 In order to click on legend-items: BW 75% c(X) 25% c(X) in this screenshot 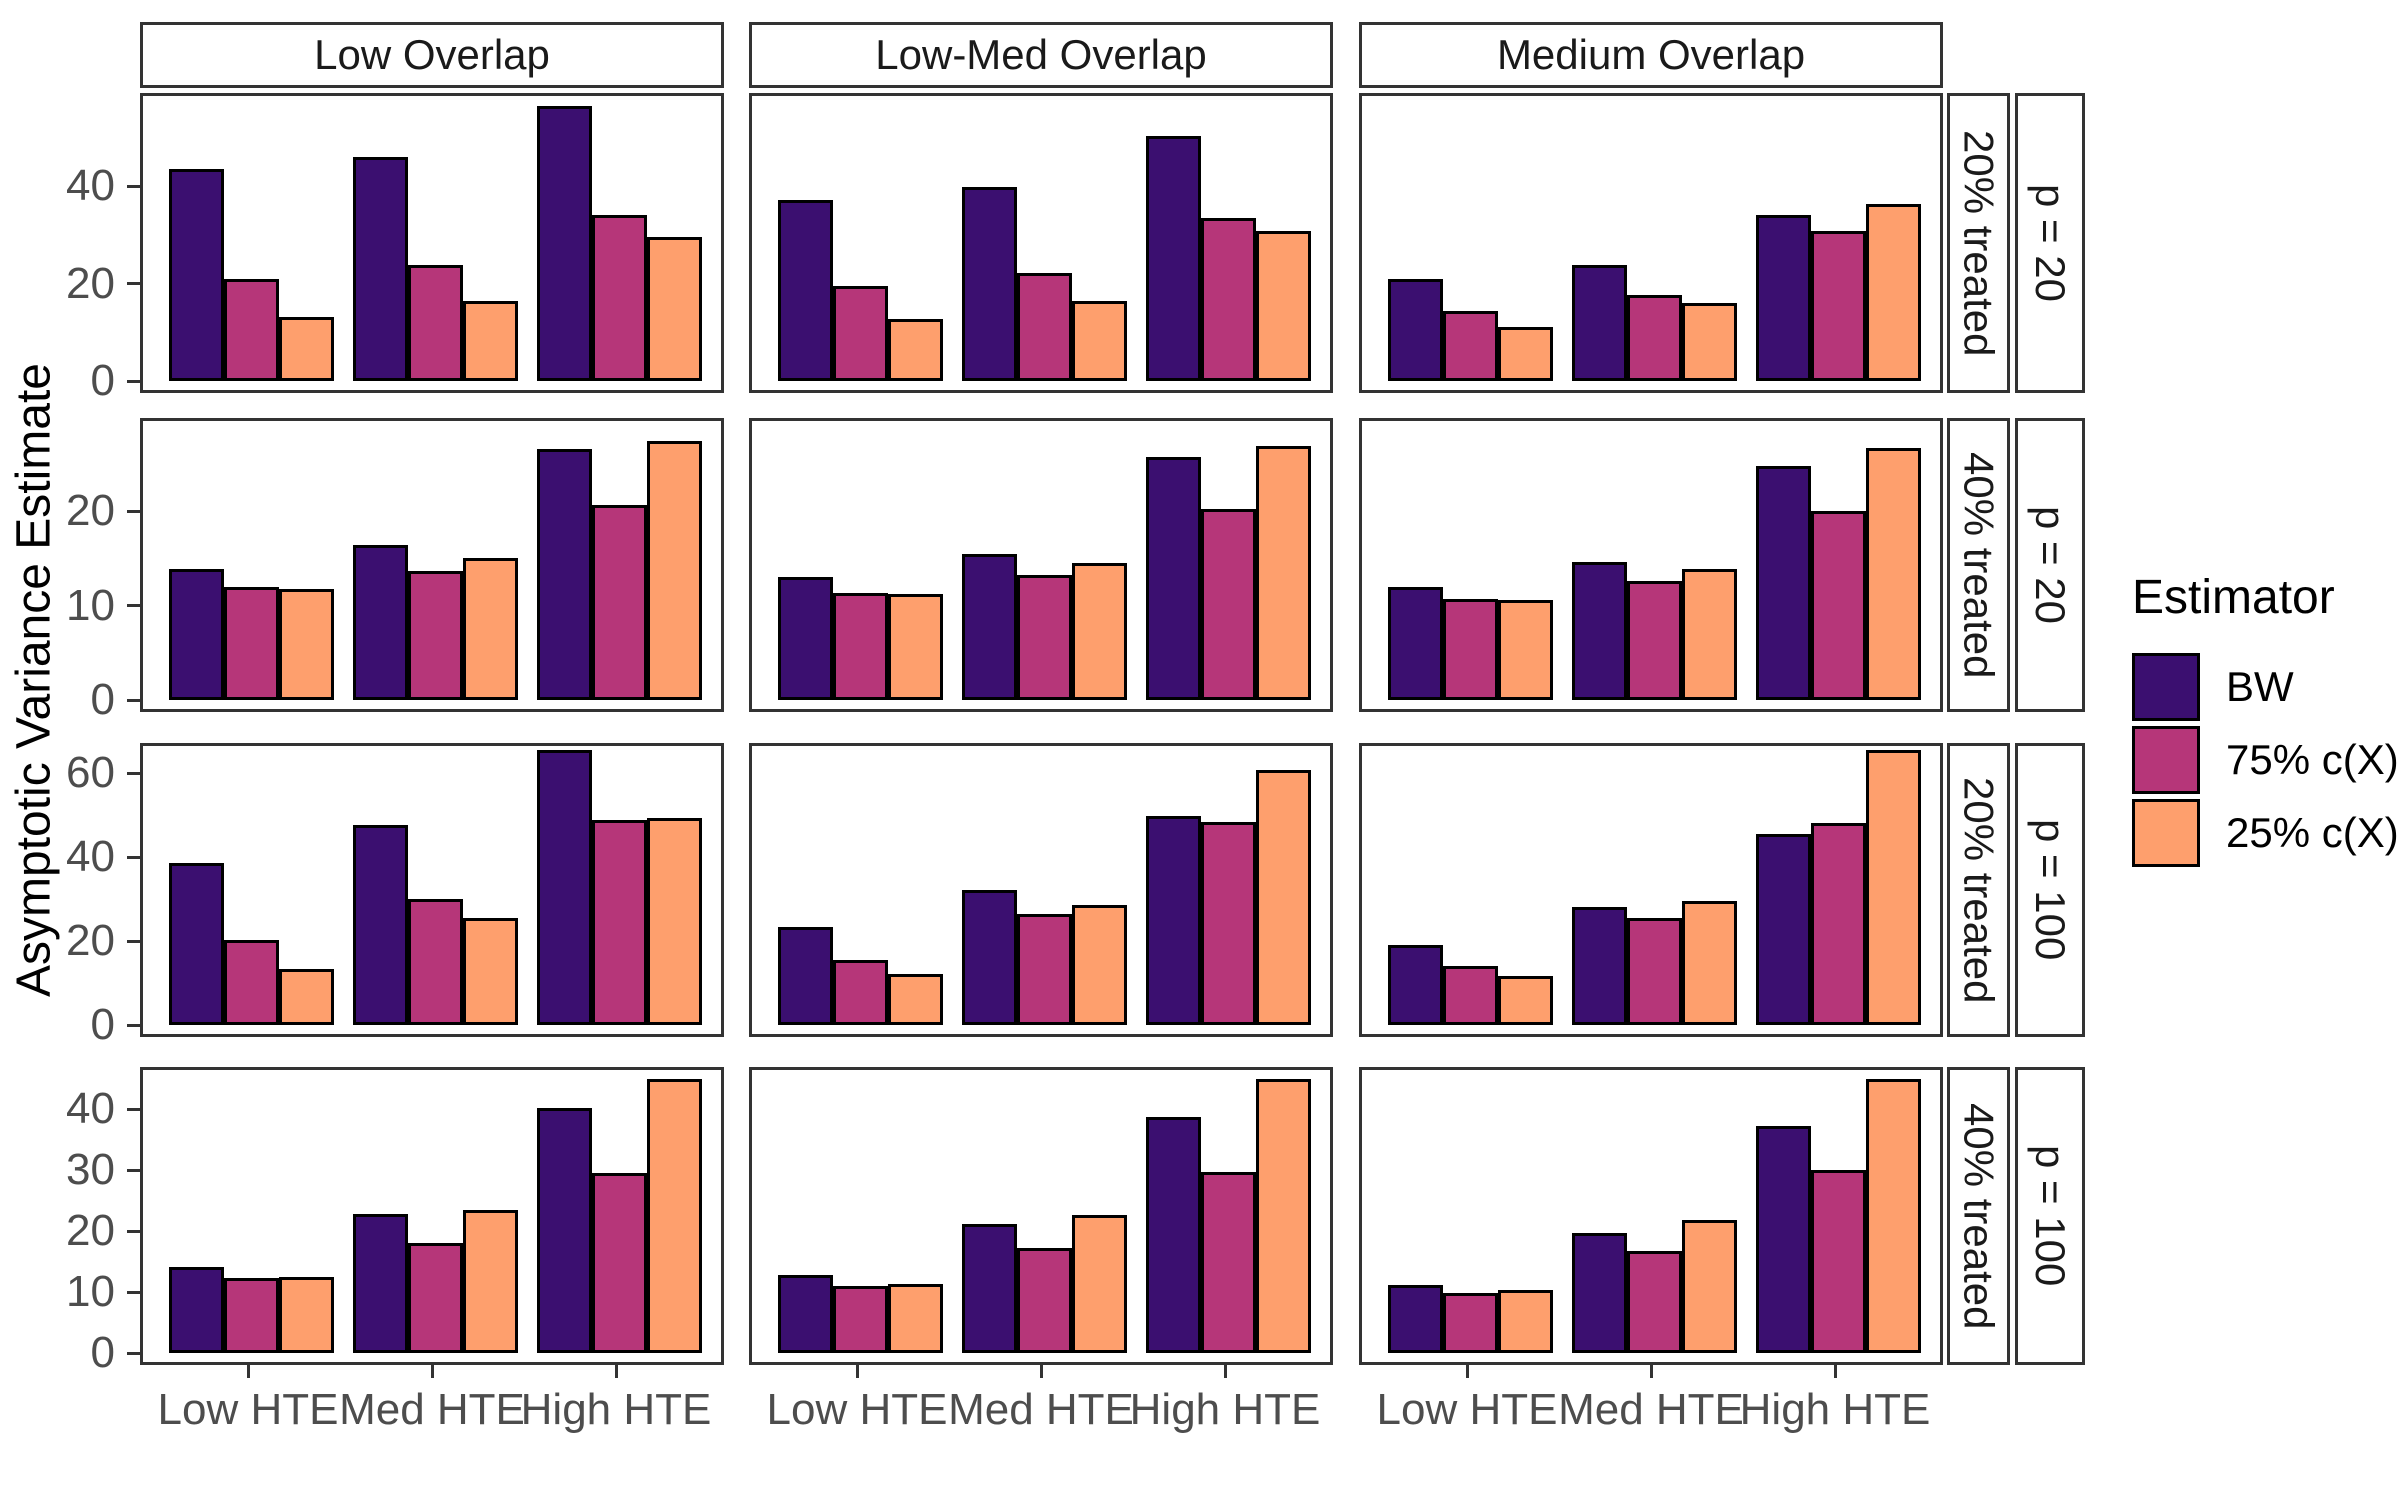, I will do `click(2259, 760)`.